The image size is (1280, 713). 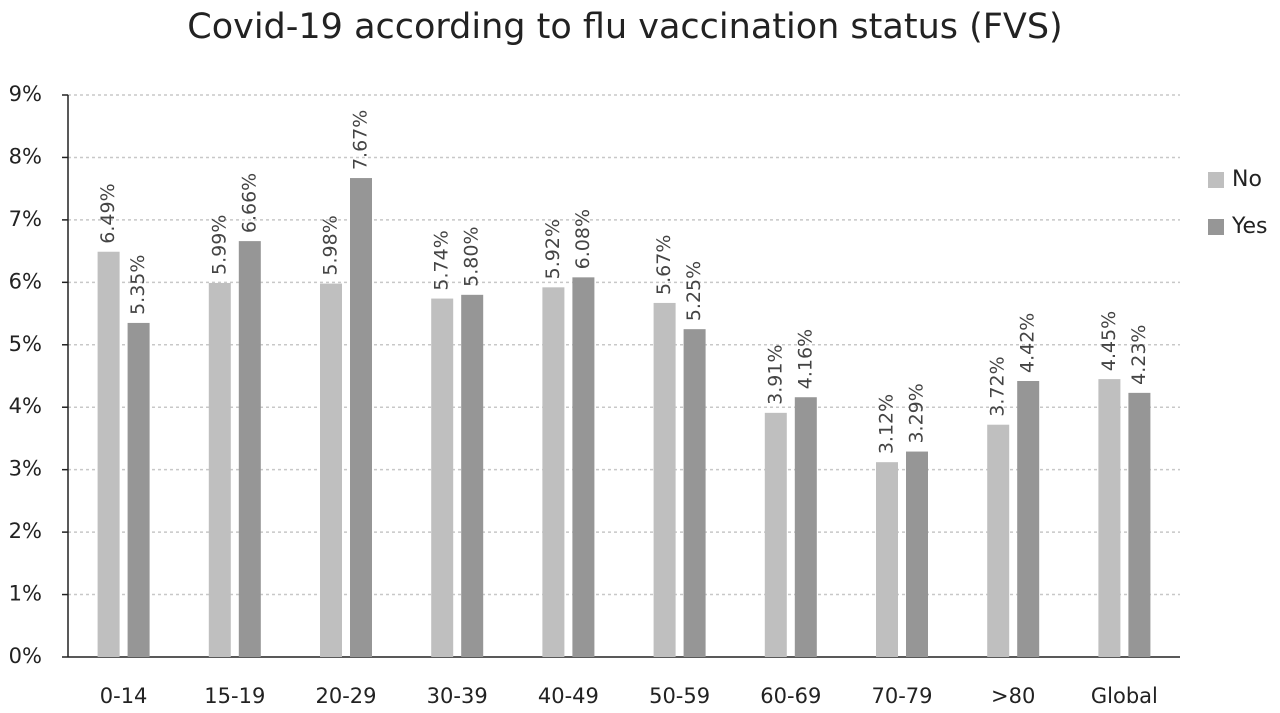 I want to click on data-label: 3.29%, so click(x=917, y=413).